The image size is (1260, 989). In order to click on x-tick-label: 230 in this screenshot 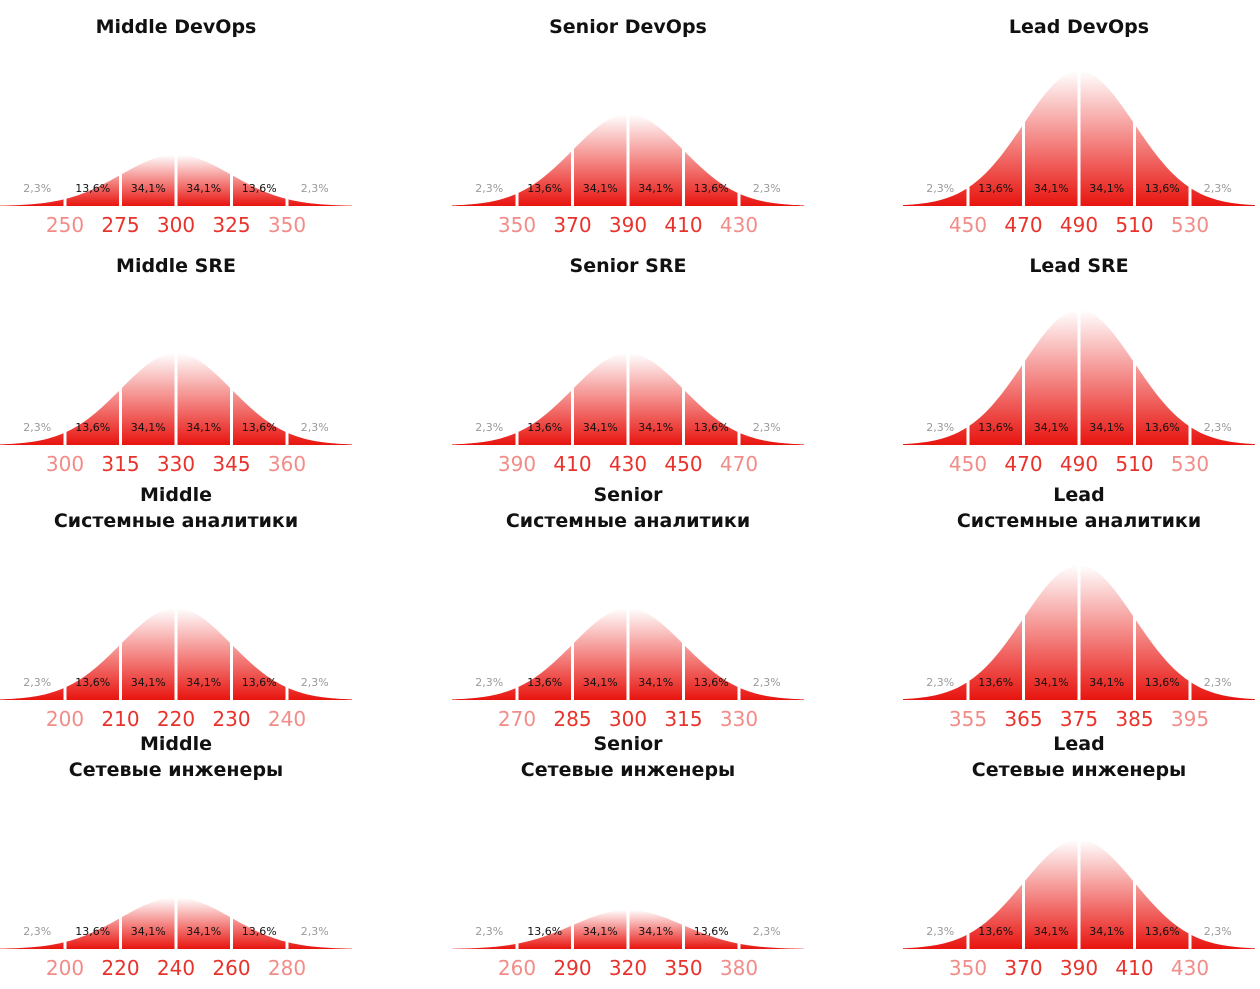, I will do `click(231, 719)`.